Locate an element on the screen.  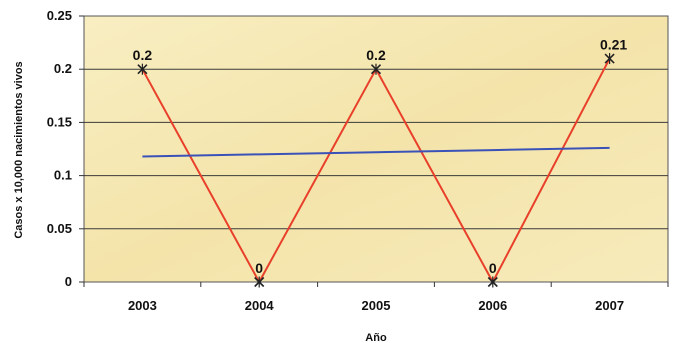
x-tick-labels: 2003 2004 2005 2006 2007 is located at coordinates (376, 297).